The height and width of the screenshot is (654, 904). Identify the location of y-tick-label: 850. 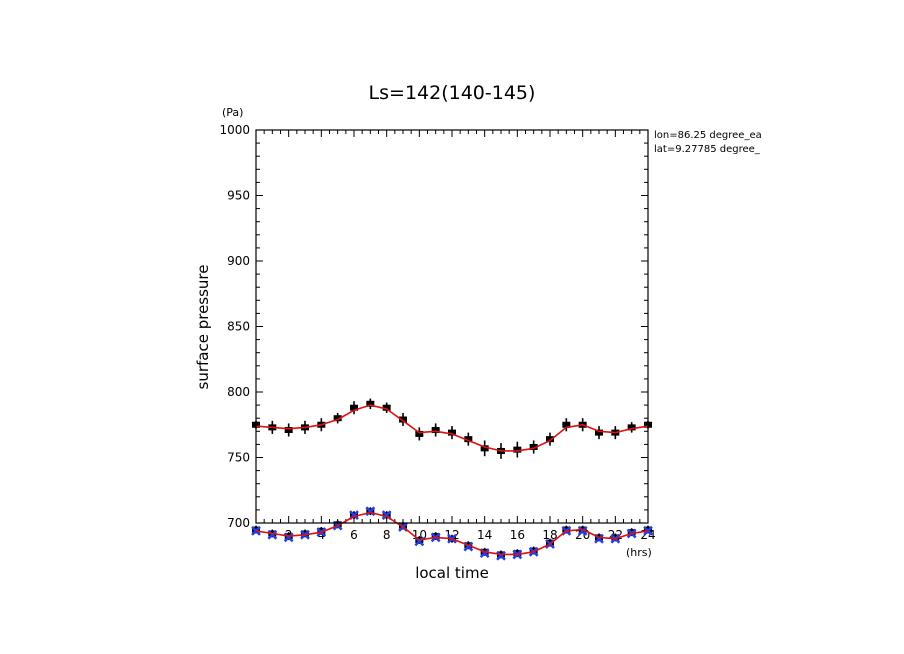
(238, 327).